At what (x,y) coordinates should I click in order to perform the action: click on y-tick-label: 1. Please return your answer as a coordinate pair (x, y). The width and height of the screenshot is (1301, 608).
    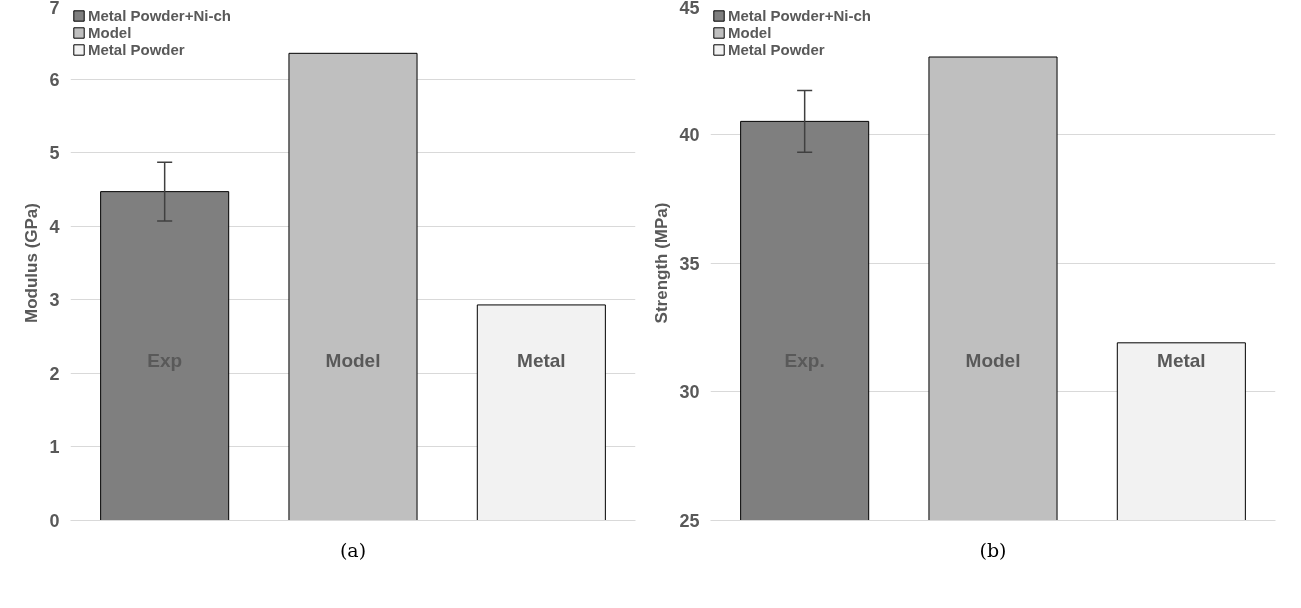
    Looking at the image, I should click on (54, 447).